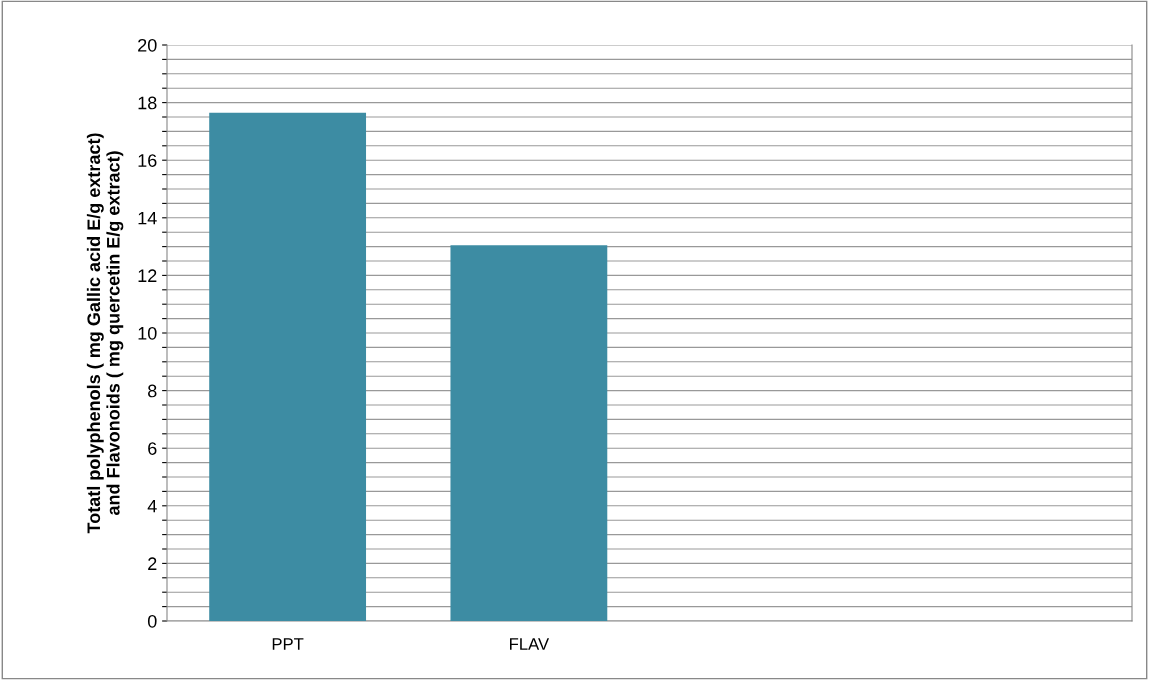 The height and width of the screenshot is (680, 1149). What do you see at coordinates (147, 218) in the screenshot?
I see `y-tick-label: 14` at bounding box center [147, 218].